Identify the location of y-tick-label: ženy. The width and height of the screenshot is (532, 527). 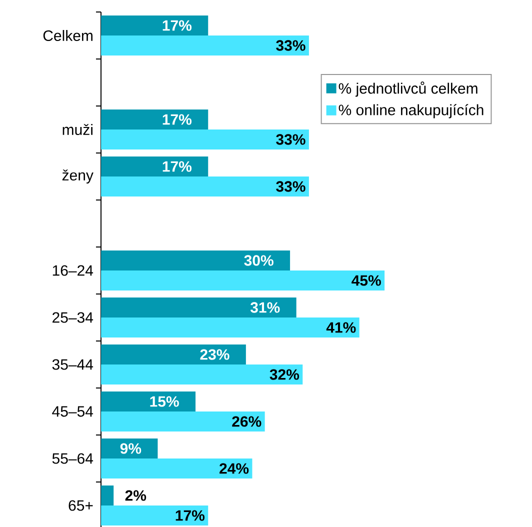
(78, 176).